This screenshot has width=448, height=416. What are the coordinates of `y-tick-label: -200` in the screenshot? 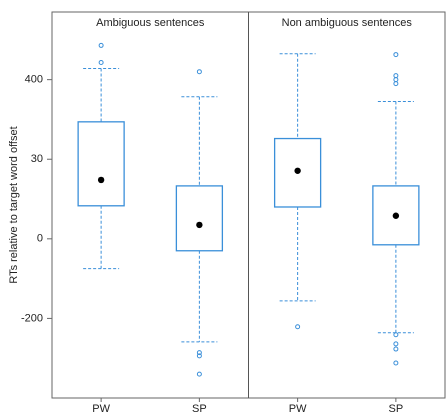 It's located at (32, 318).